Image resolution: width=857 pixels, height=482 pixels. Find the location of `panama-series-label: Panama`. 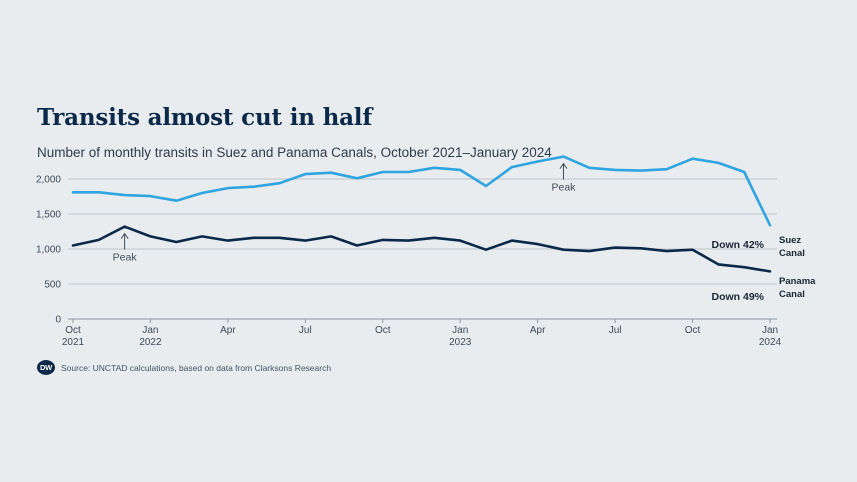

panama-series-label: Panama is located at coordinates (797, 281).